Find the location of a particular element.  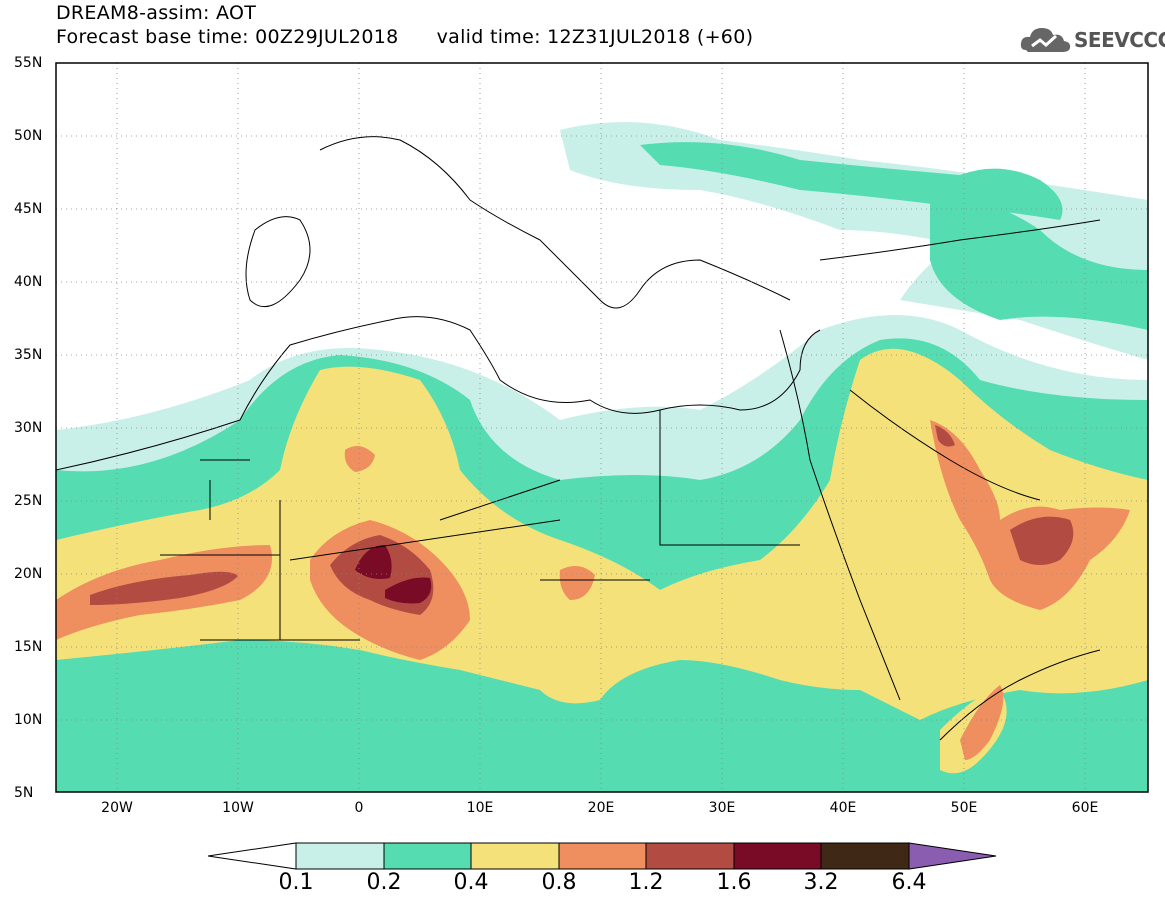

seevccc-logo: SEEVCCC is located at coordinates (1091, 39).